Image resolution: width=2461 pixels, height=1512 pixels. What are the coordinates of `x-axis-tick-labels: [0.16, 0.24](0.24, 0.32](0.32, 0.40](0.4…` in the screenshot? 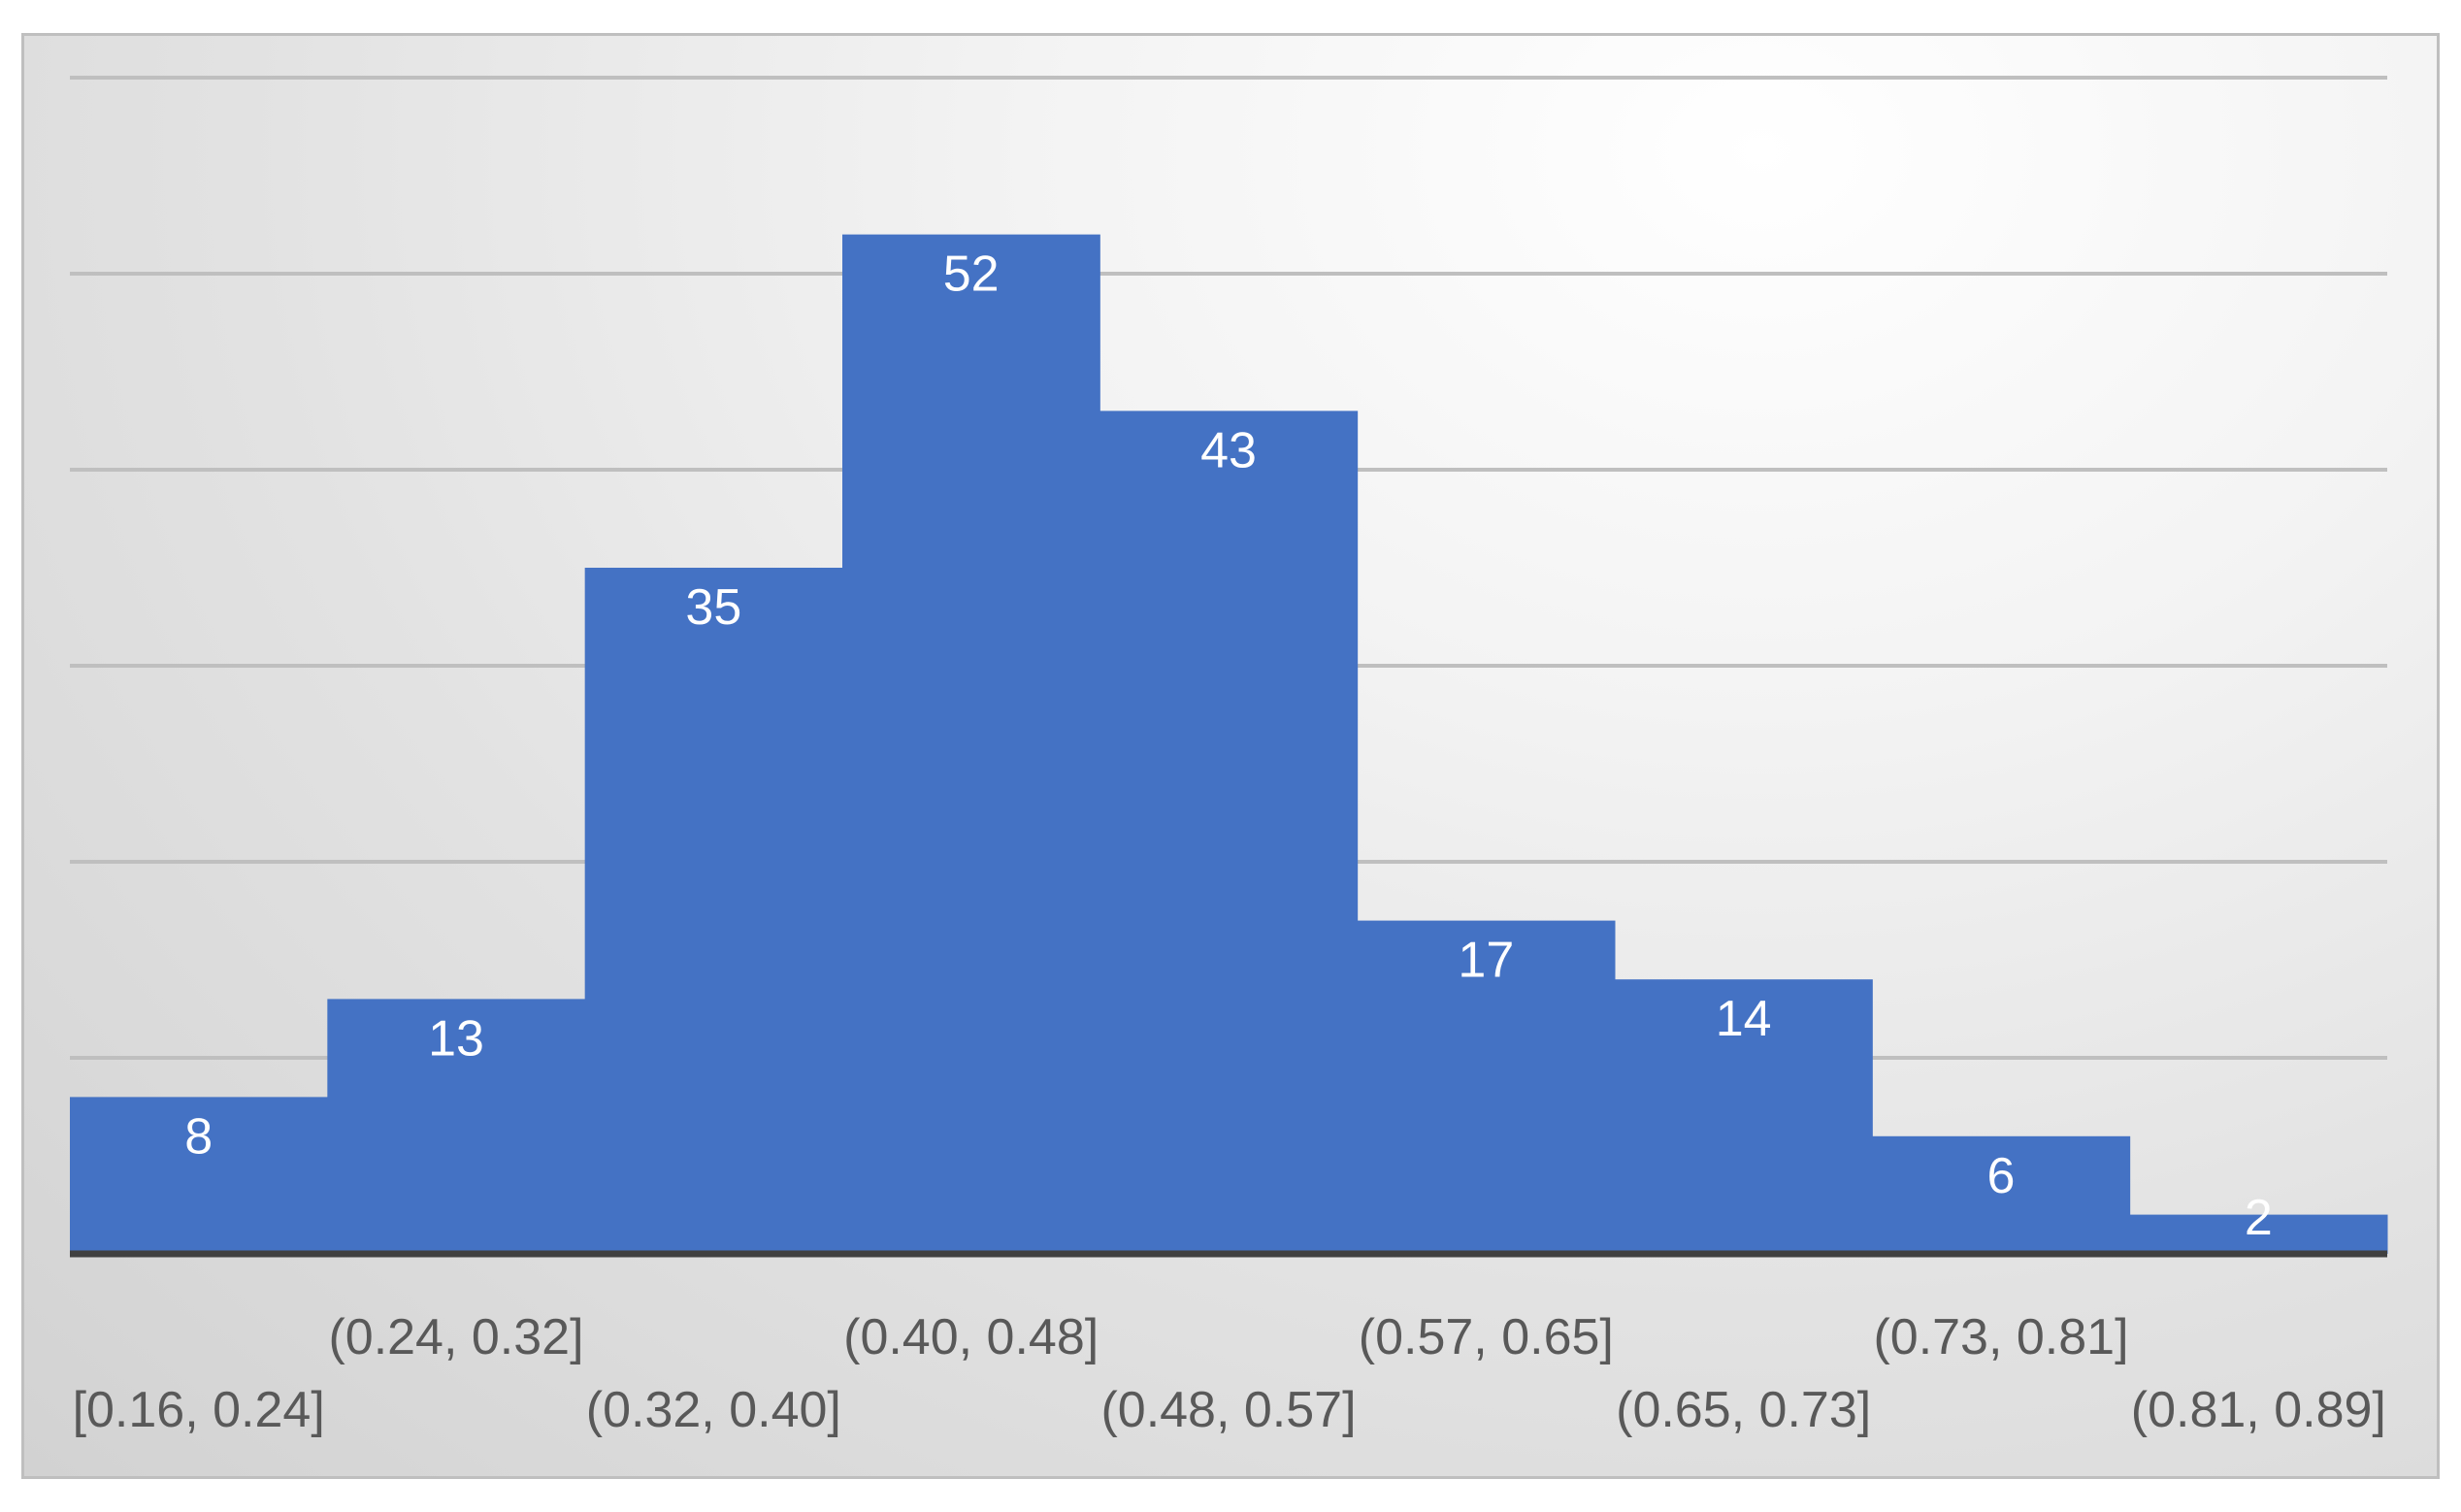 It's located at (1229, 1374).